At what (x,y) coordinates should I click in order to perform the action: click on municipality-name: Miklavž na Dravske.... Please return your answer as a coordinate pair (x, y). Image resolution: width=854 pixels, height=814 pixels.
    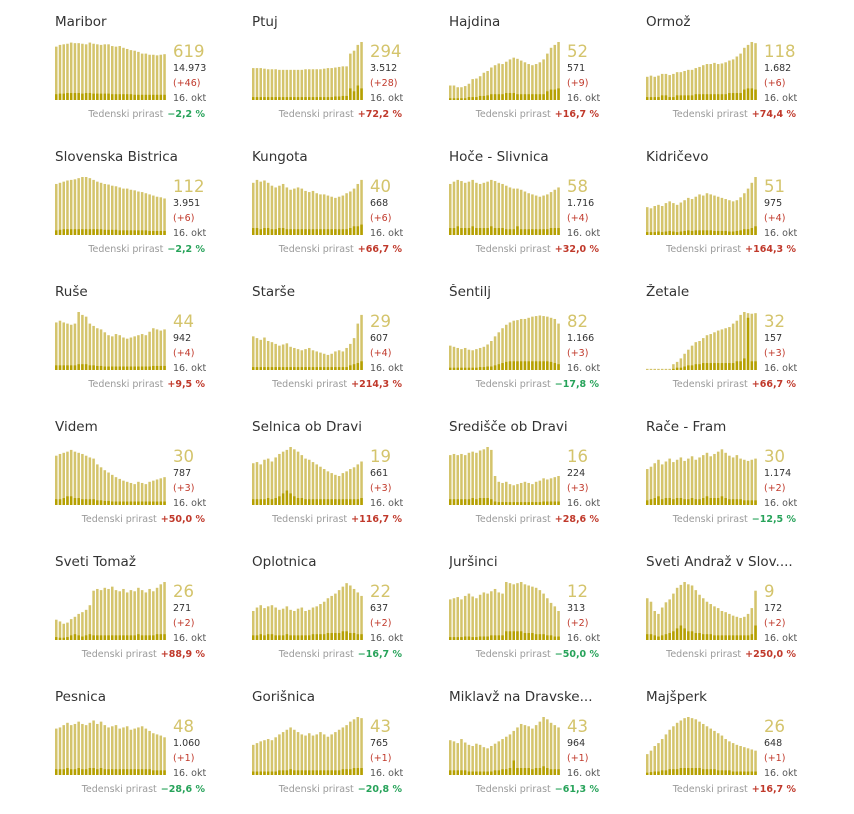
    Looking at the image, I should click on (521, 697).